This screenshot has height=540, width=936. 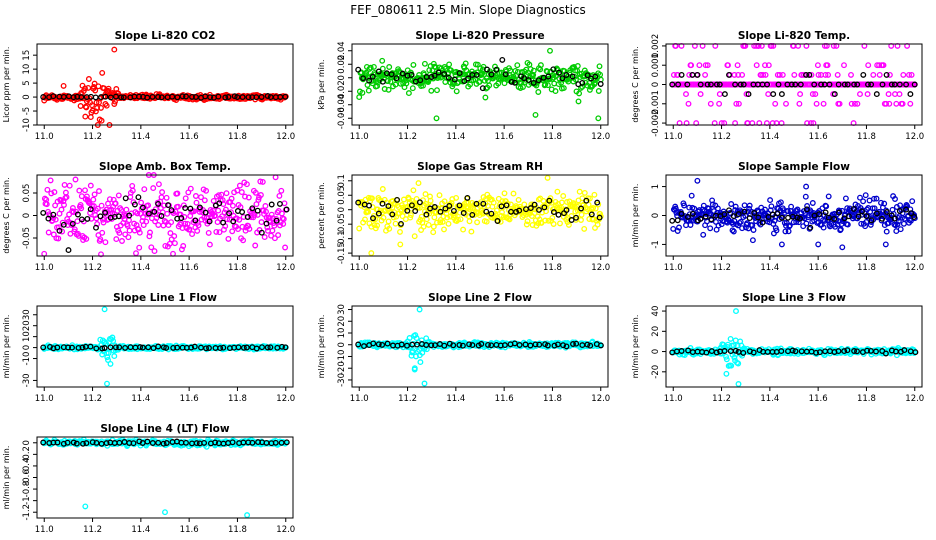 I want to click on y-tick-label: -1.2, so click(x=27, y=512).